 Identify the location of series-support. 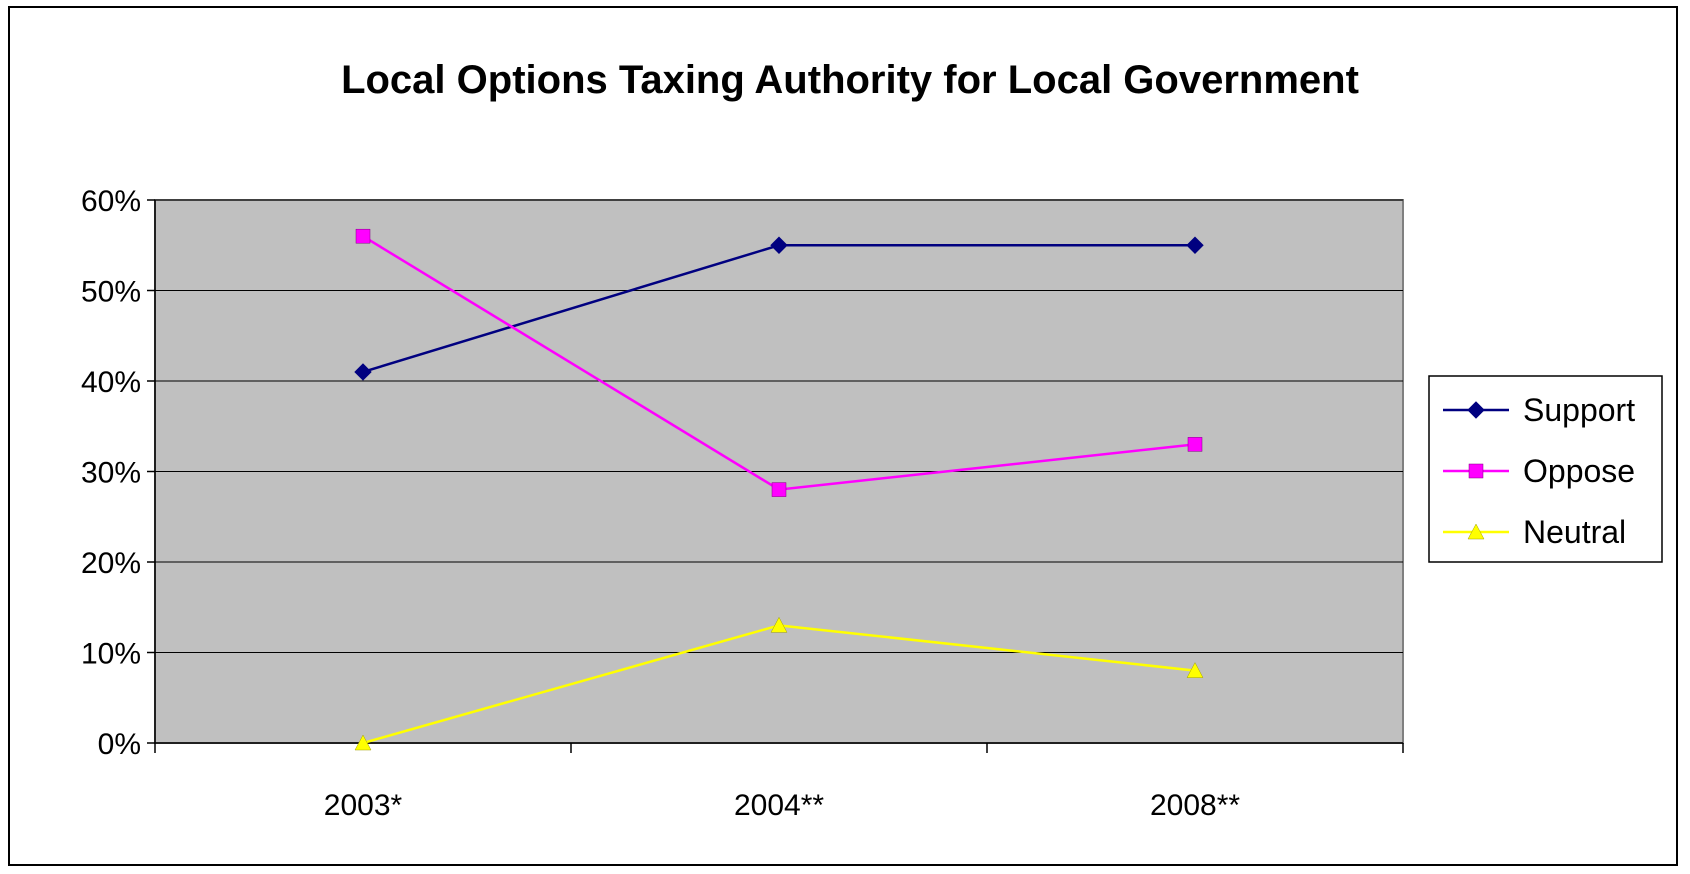
(779, 308).